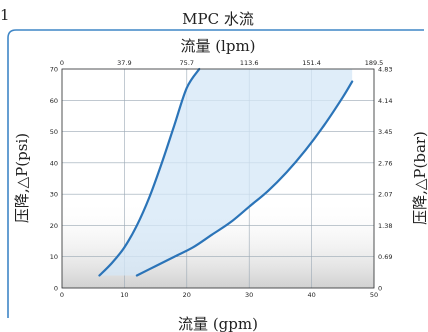  What do you see at coordinates (54, 195) in the screenshot?
I see `y-tick-label: 30` at bounding box center [54, 195].